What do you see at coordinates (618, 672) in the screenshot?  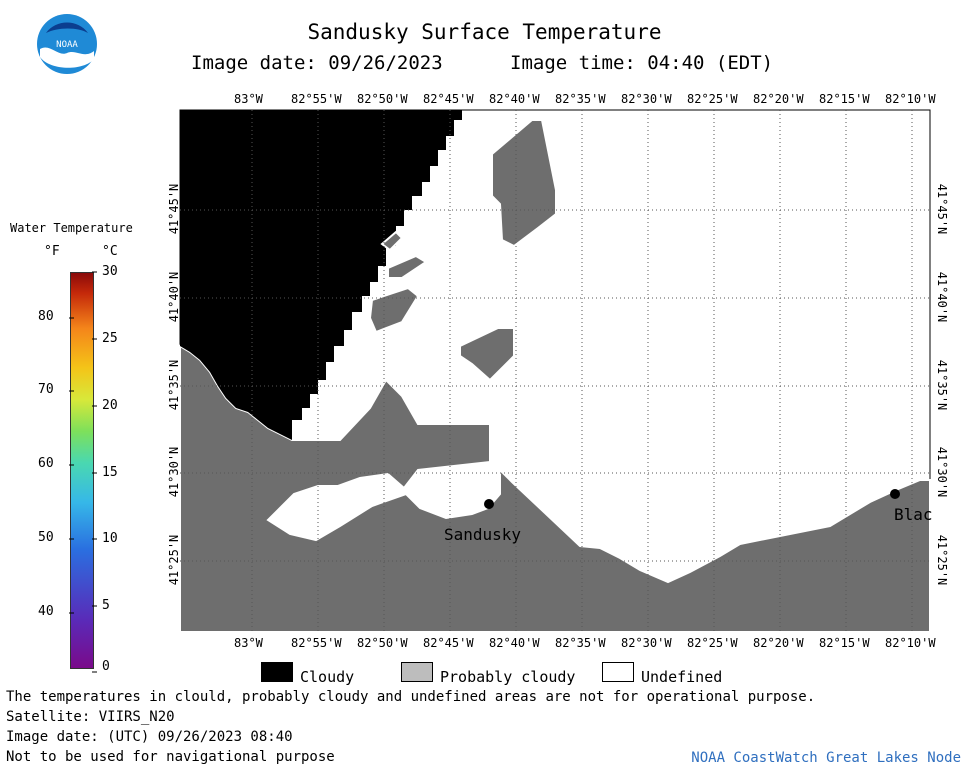 I see `legend-swatch-undefined` at bounding box center [618, 672].